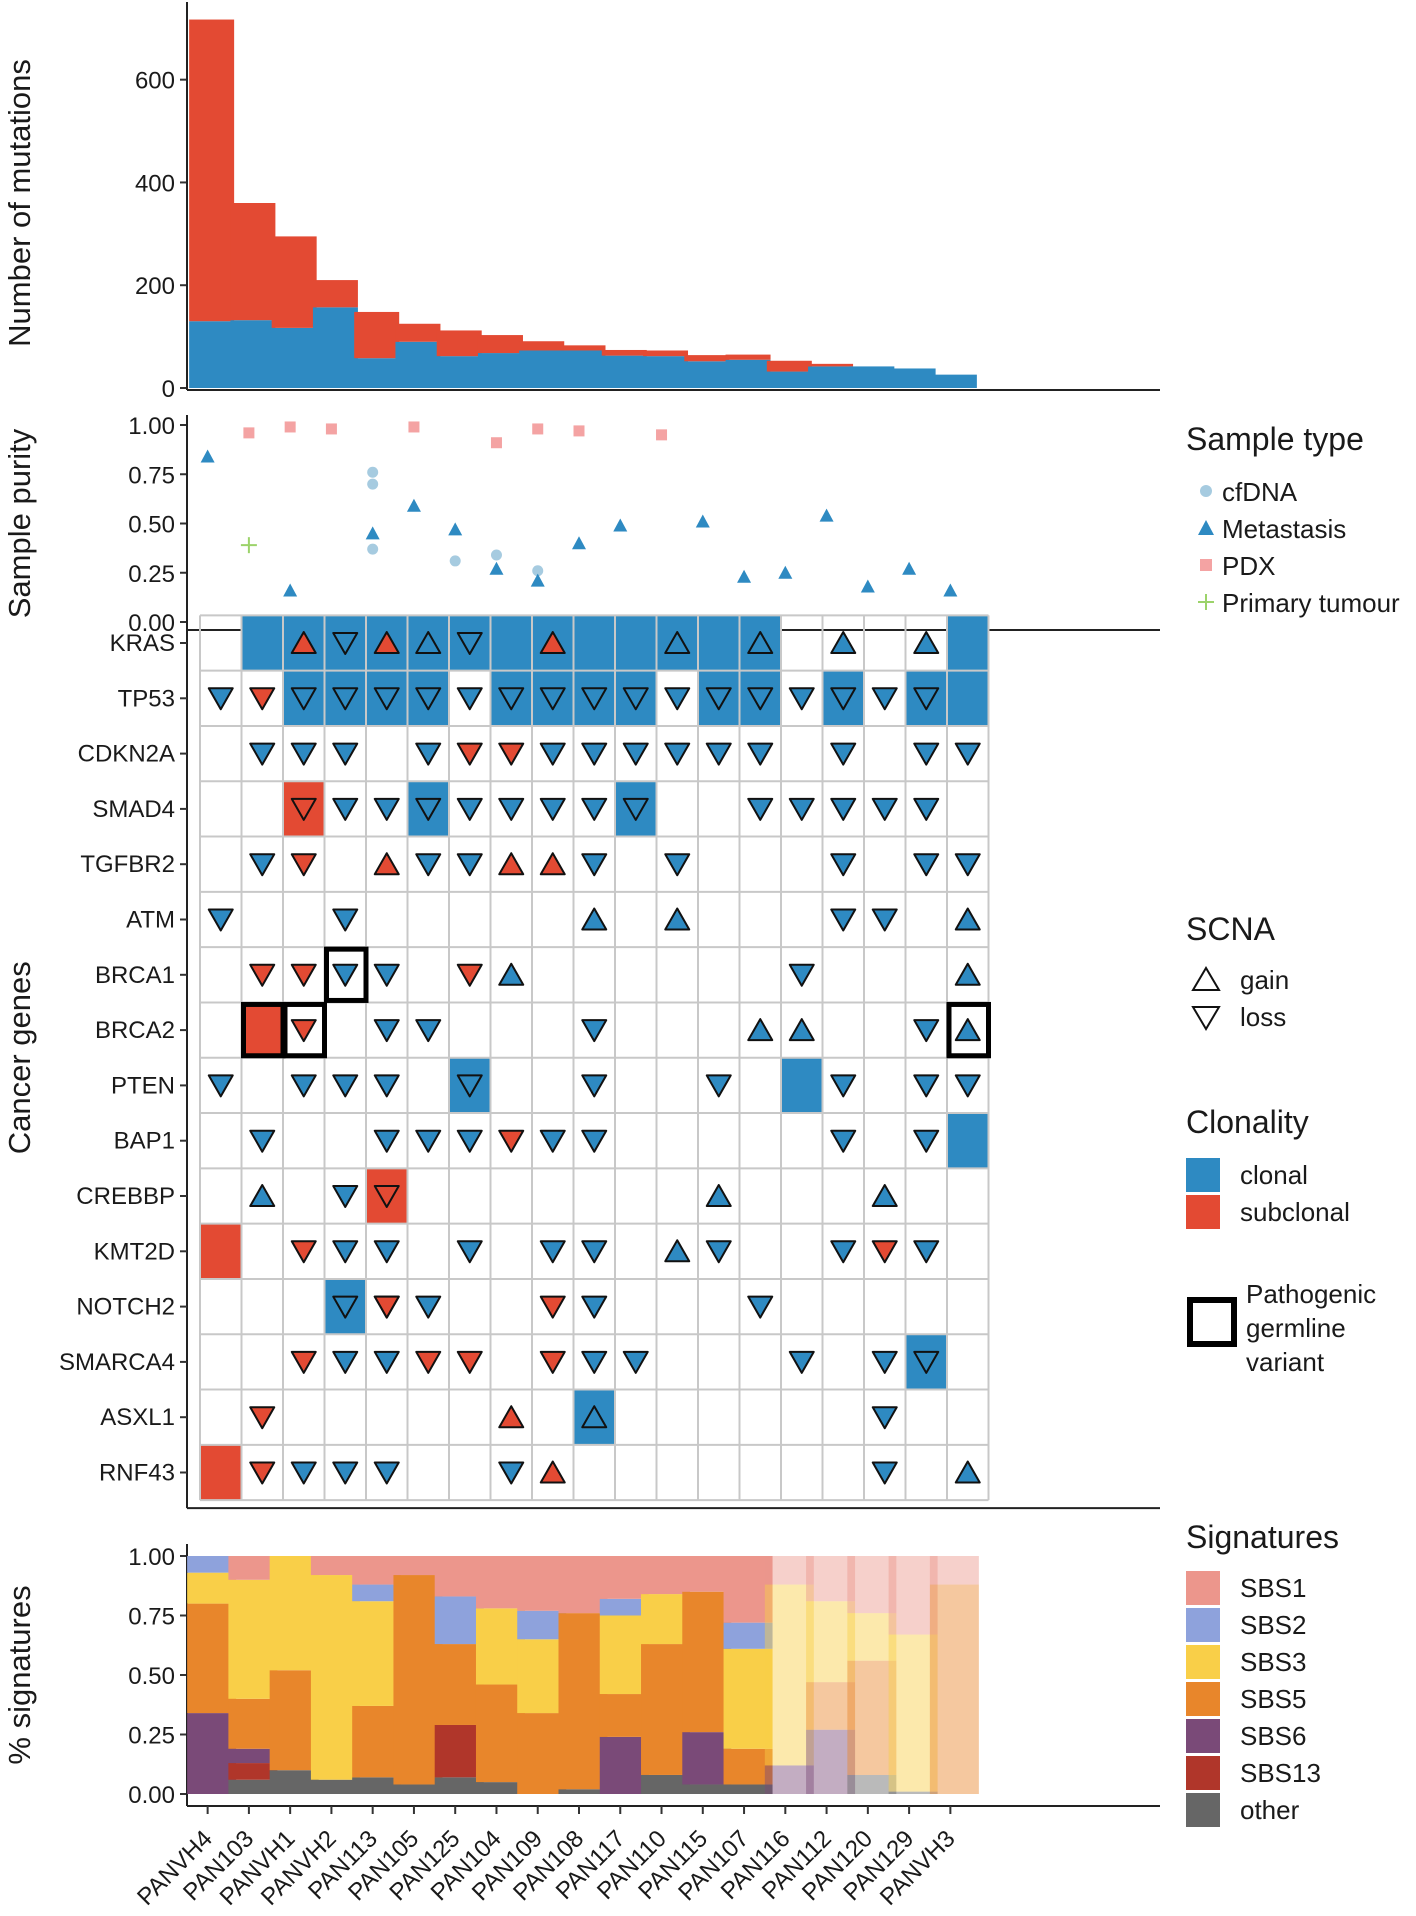 This screenshot has height=1916, width=1416. Describe the element at coordinates (133, 809) in the screenshot. I see `gene-label-smad4: SMAD4` at that location.